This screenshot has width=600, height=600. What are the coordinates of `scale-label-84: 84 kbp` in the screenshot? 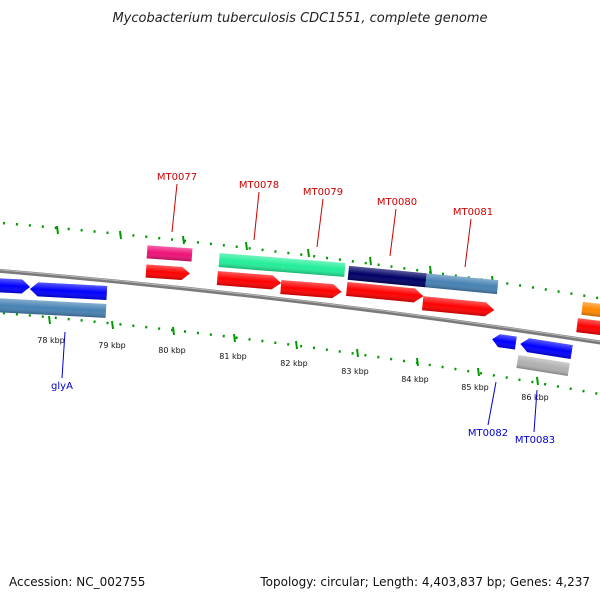 It's located at (415, 379).